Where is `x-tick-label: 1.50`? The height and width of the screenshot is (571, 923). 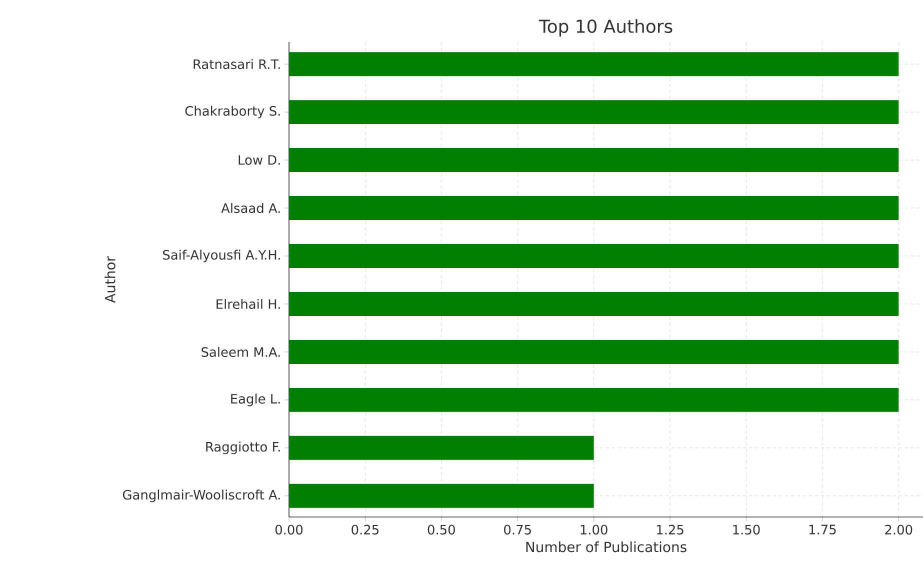
x-tick-label: 1.50 is located at coordinates (746, 529).